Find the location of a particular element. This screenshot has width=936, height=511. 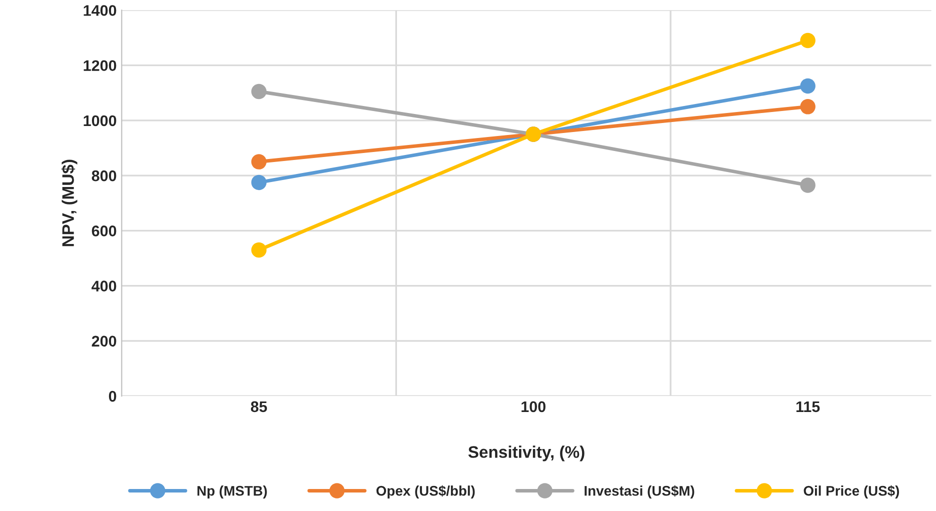

y-tick-label: 0 is located at coordinates (112, 396).